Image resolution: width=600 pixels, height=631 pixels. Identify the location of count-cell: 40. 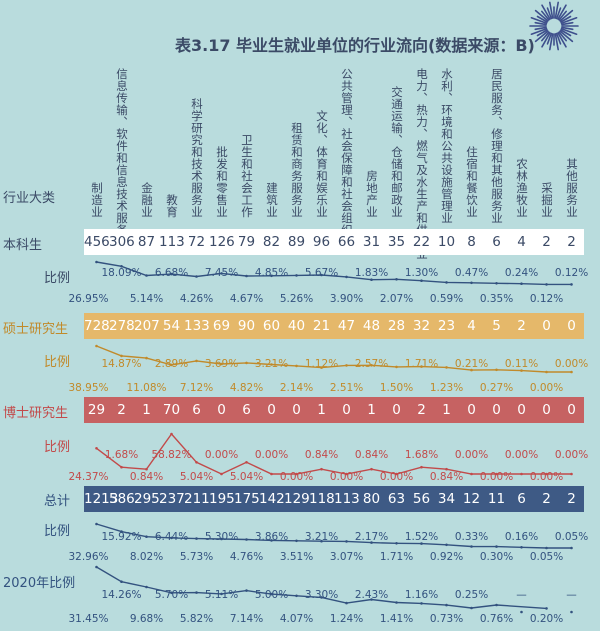
(296, 326).